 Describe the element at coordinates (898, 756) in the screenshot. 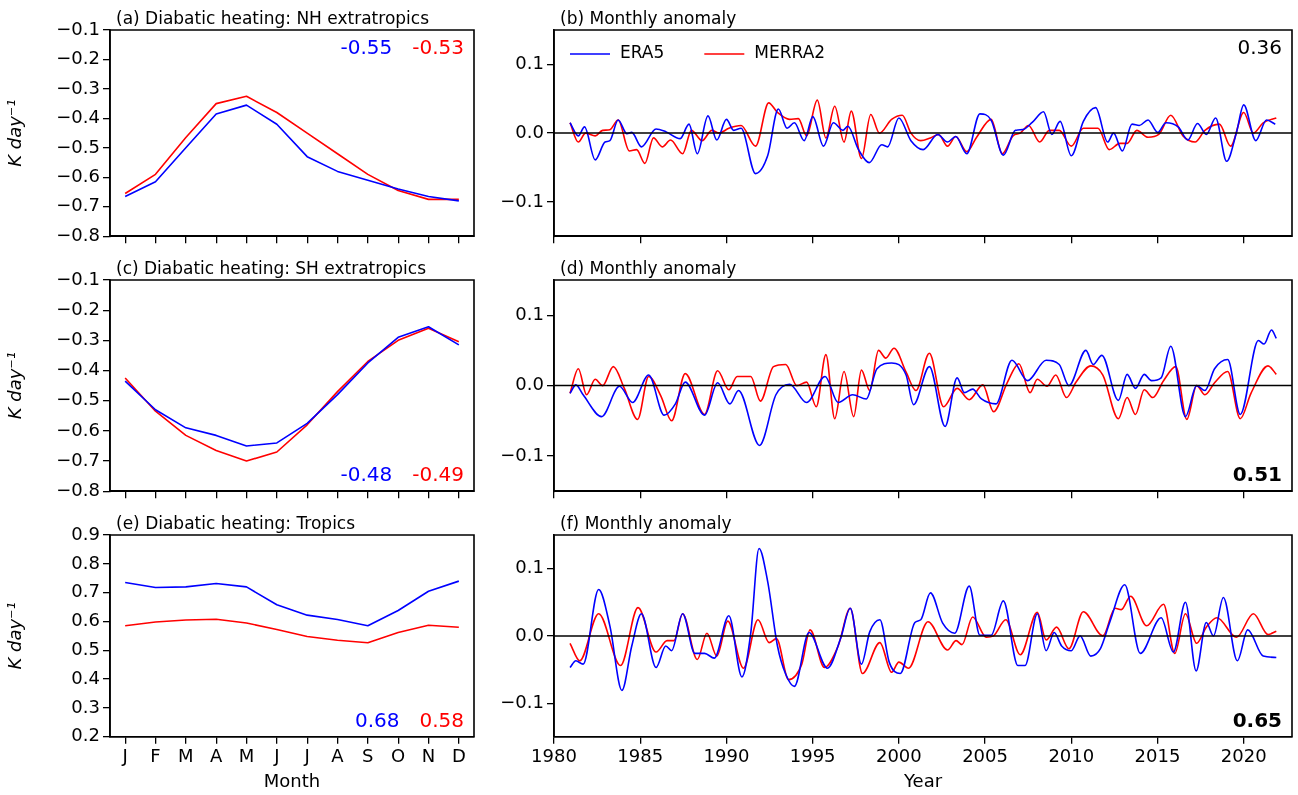

I see `x-tick-label: 2000` at that location.